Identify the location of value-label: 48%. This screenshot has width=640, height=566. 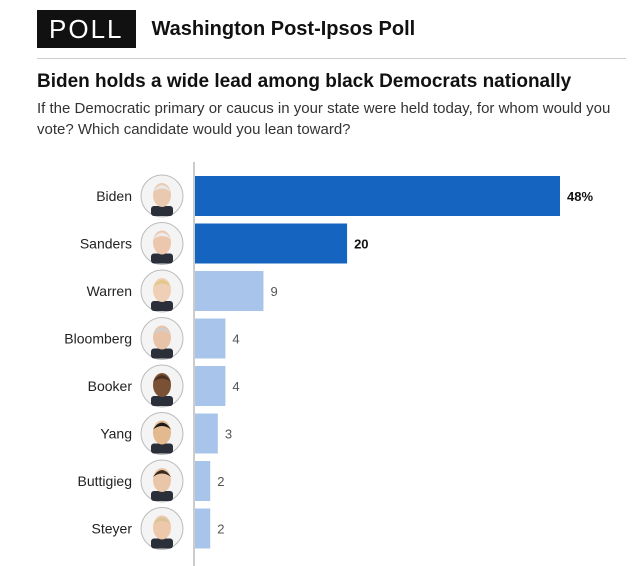
(580, 196).